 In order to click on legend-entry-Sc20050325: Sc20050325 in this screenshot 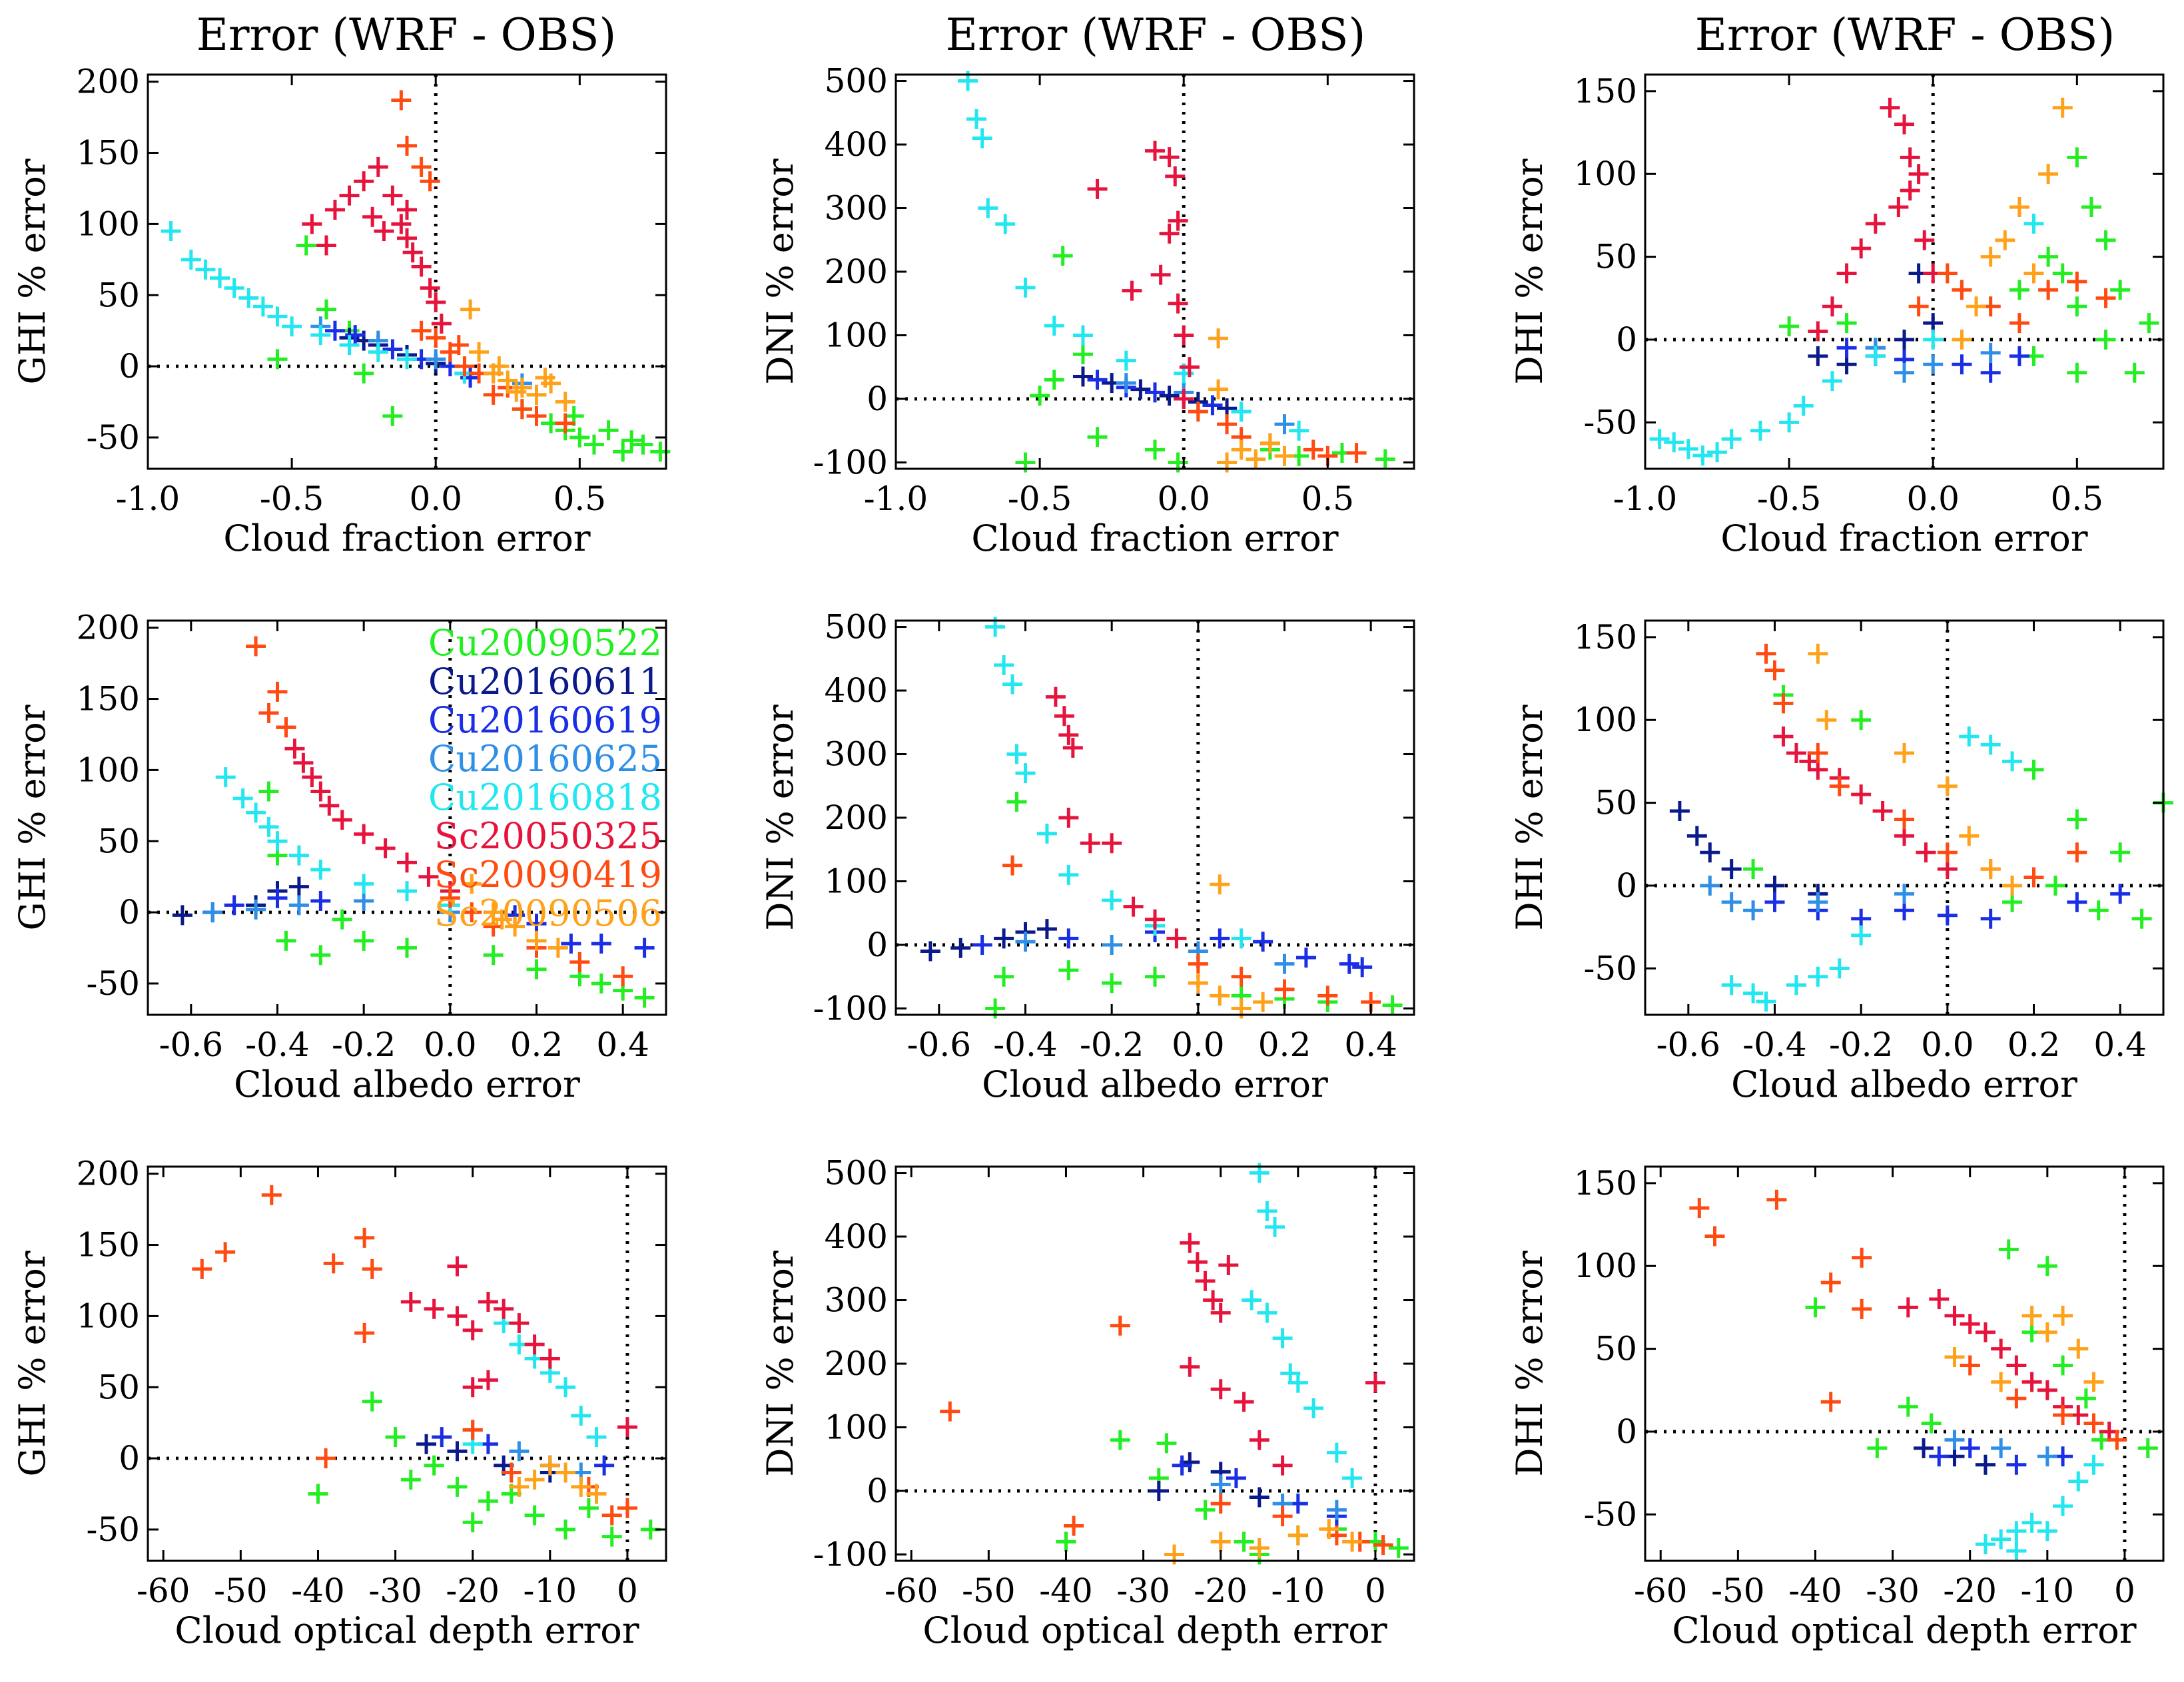, I will do `click(548, 836)`.